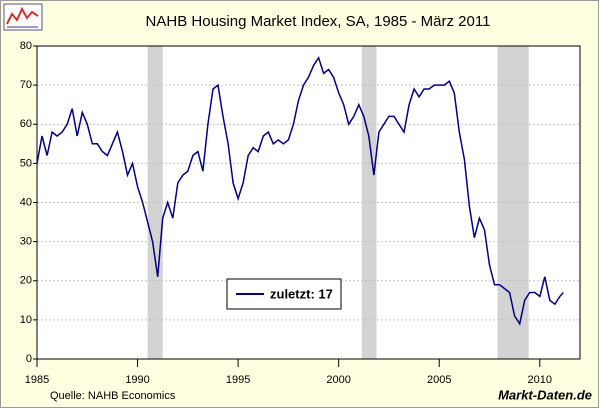 This screenshot has width=599, height=408. What do you see at coordinates (113, 396) in the screenshot?
I see `source: Quelle: NAHB Economics` at bounding box center [113, 396].